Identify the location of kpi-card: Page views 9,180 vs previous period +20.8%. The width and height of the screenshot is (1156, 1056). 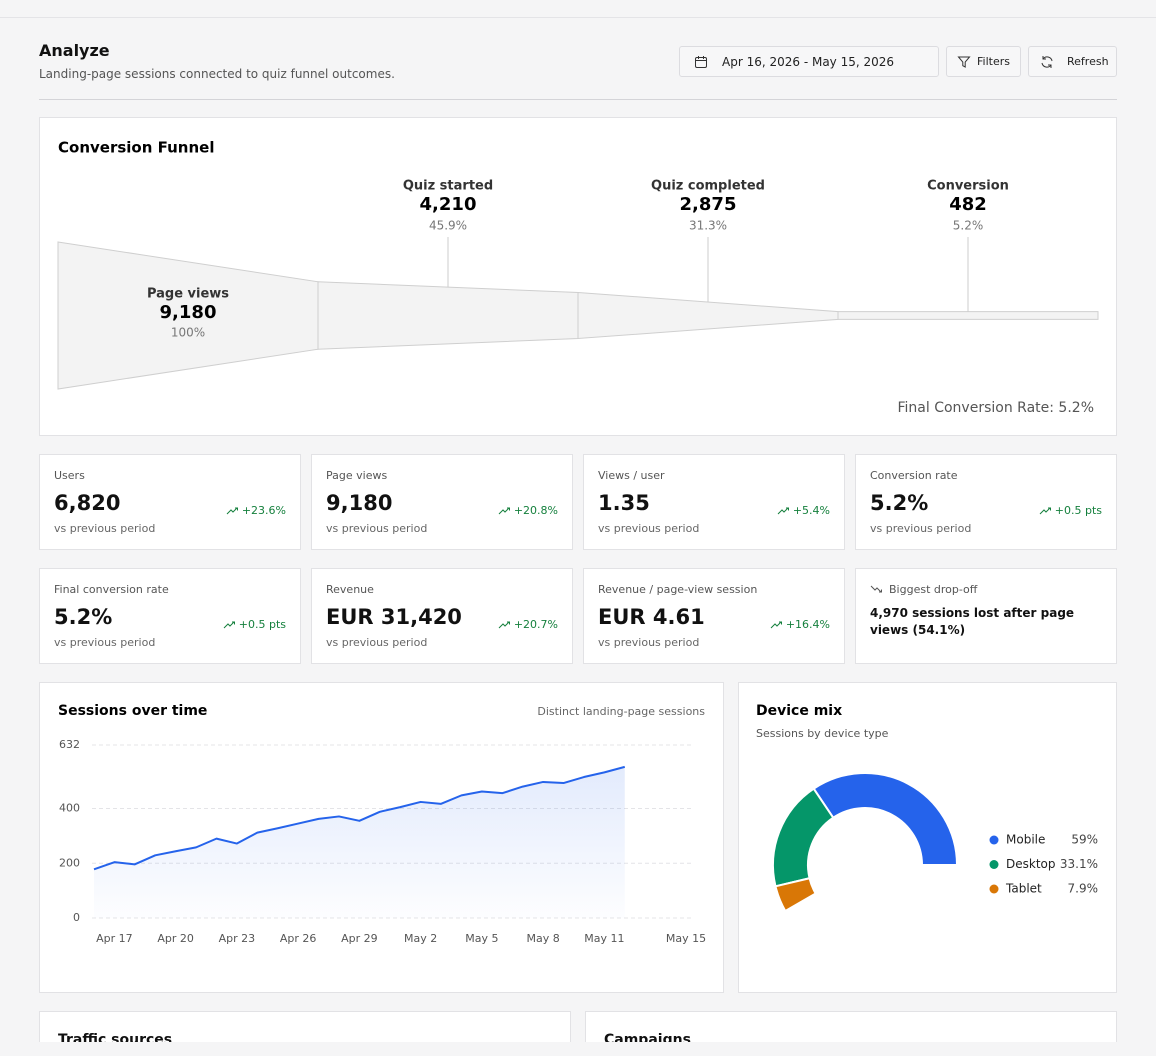
(442, 502).